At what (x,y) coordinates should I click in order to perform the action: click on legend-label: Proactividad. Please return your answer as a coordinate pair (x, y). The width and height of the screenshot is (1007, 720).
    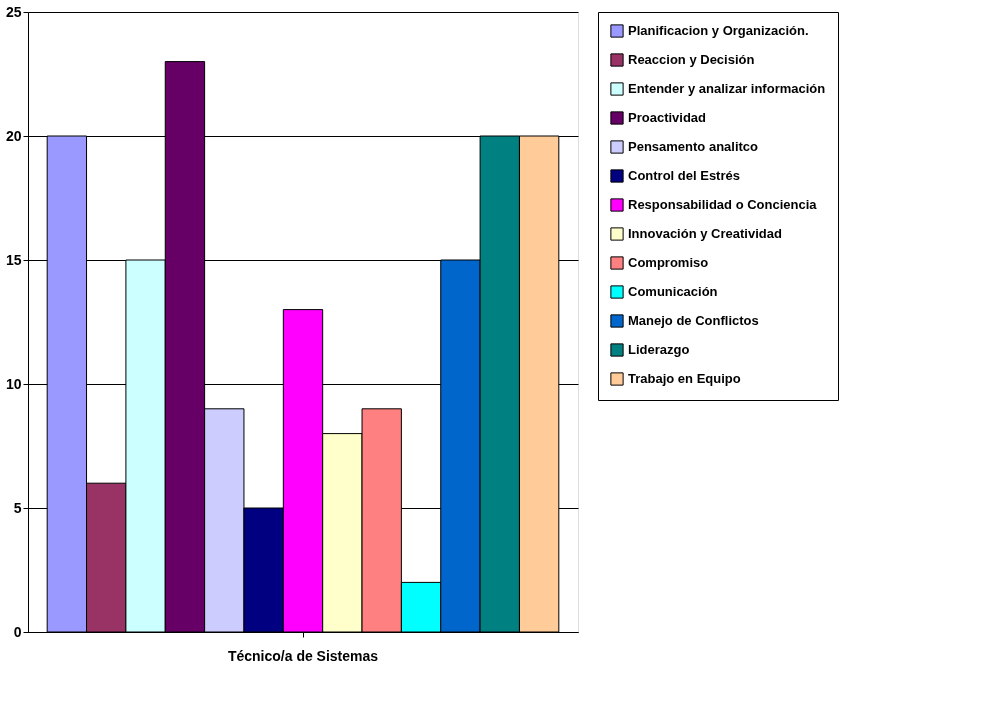
    Looking at the image, I should click on (667, 117).